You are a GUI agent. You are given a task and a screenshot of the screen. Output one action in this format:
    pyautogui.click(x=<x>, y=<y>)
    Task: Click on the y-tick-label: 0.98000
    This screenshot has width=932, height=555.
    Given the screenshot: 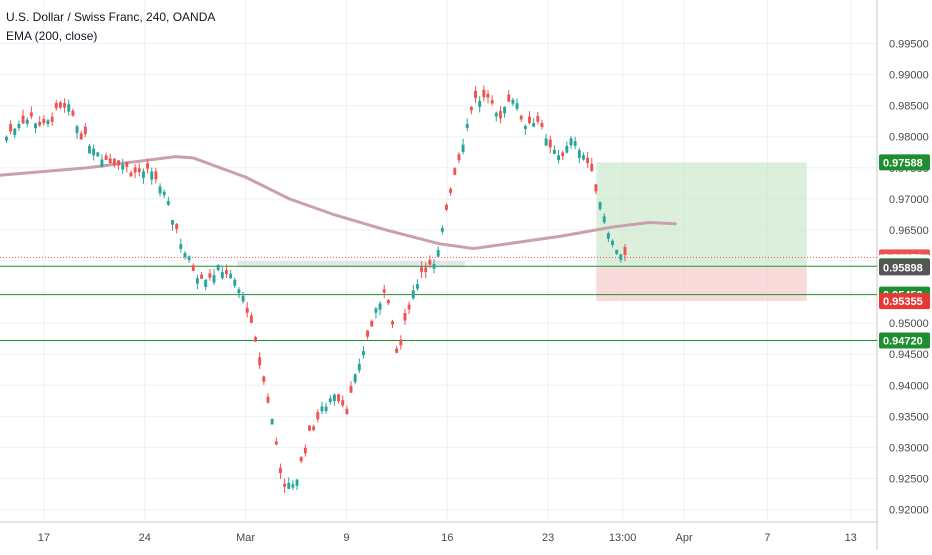 What is the action you would take?
    pyautogui.click(x=909, y=138)
    